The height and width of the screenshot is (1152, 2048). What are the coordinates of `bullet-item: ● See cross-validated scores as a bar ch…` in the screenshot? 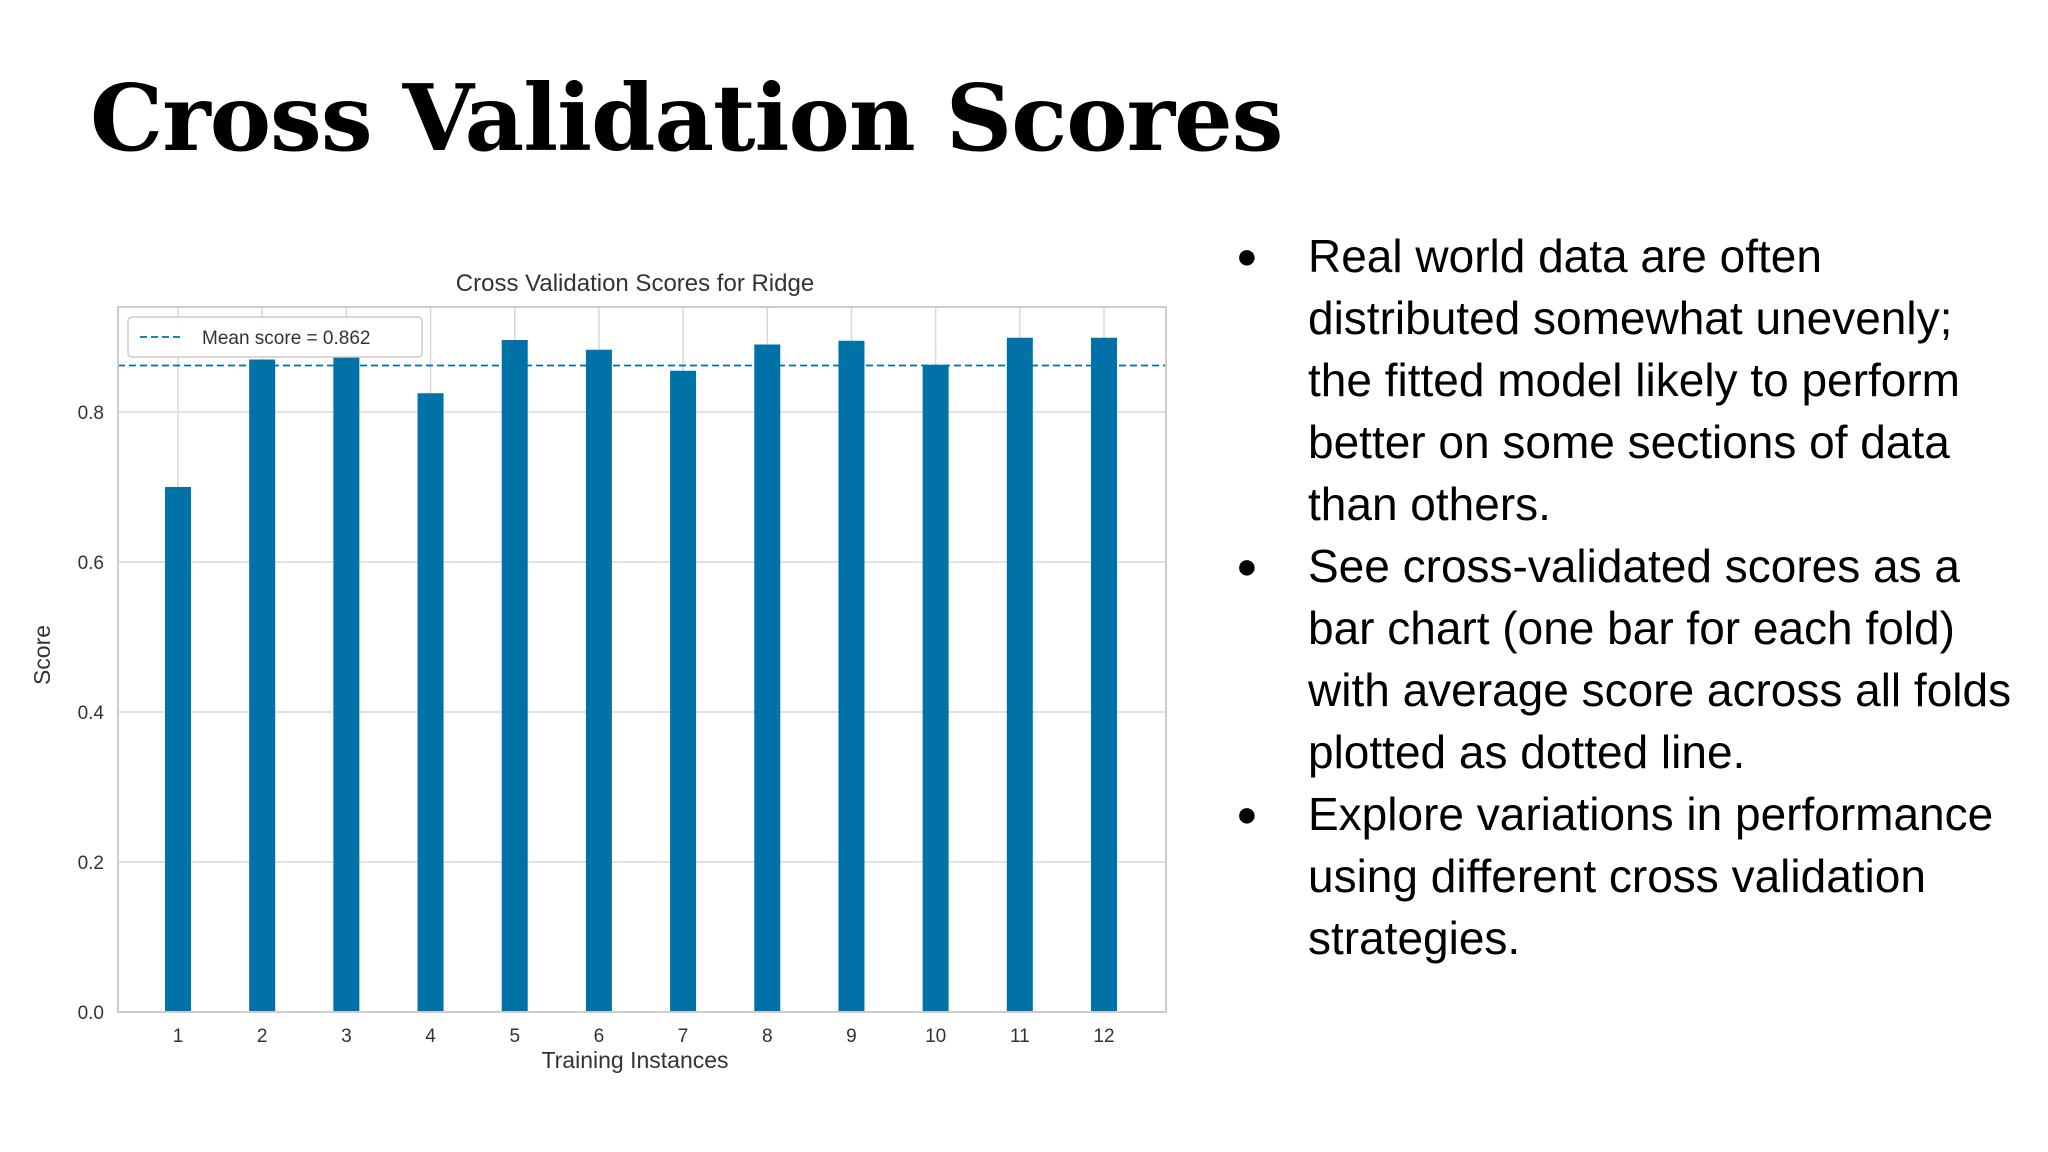 It's located at (1631, 659).